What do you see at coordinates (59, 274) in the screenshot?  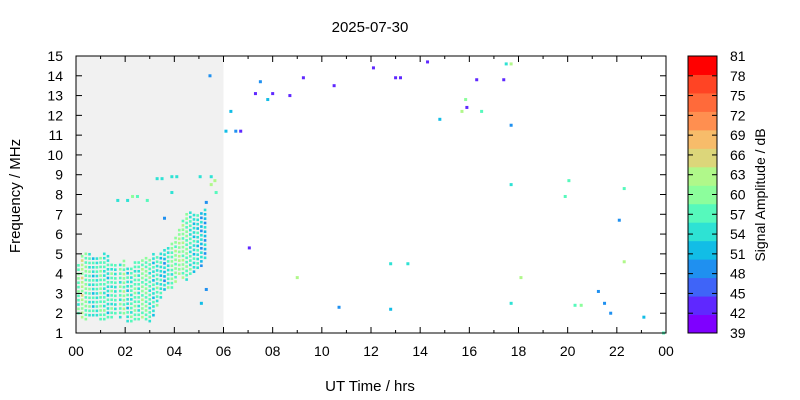 I see `y-tick-label: 4` at bounding box center [59, 274].